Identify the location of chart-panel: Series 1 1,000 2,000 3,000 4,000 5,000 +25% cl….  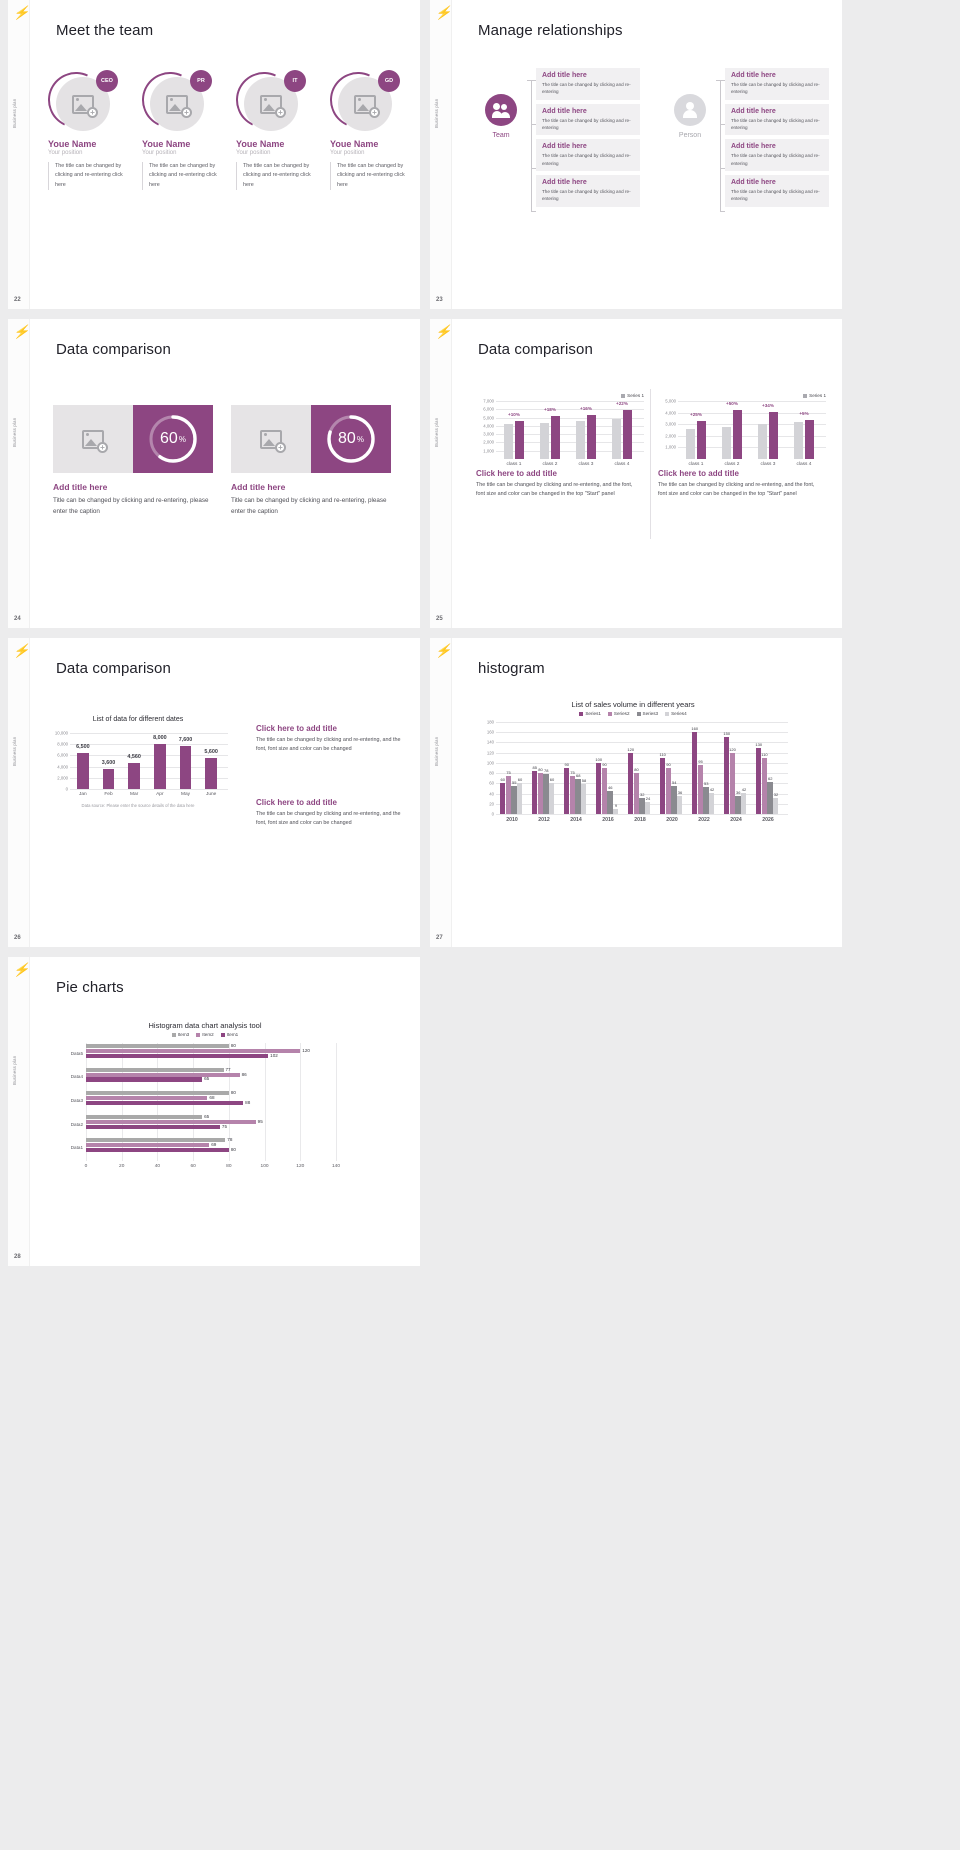
(742, 429).